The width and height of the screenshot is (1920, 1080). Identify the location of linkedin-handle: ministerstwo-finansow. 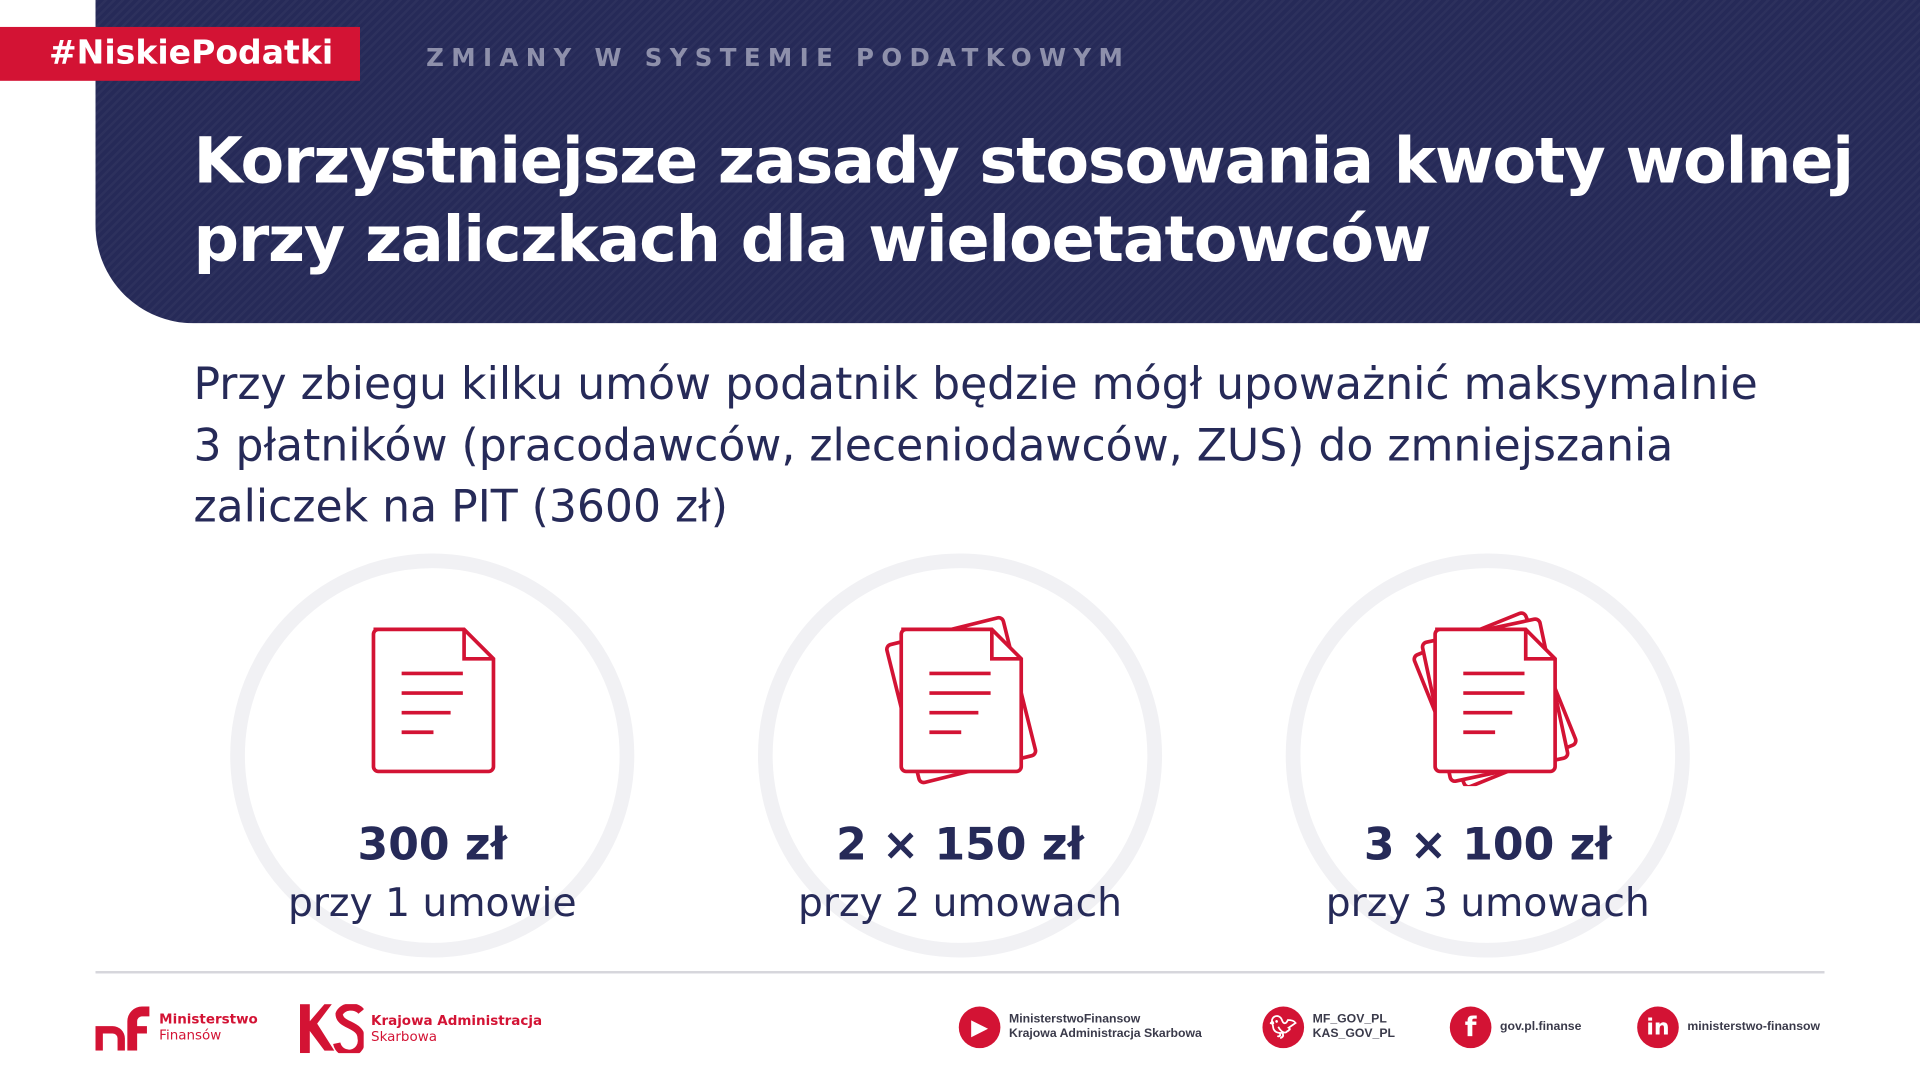
(1754, 1027).